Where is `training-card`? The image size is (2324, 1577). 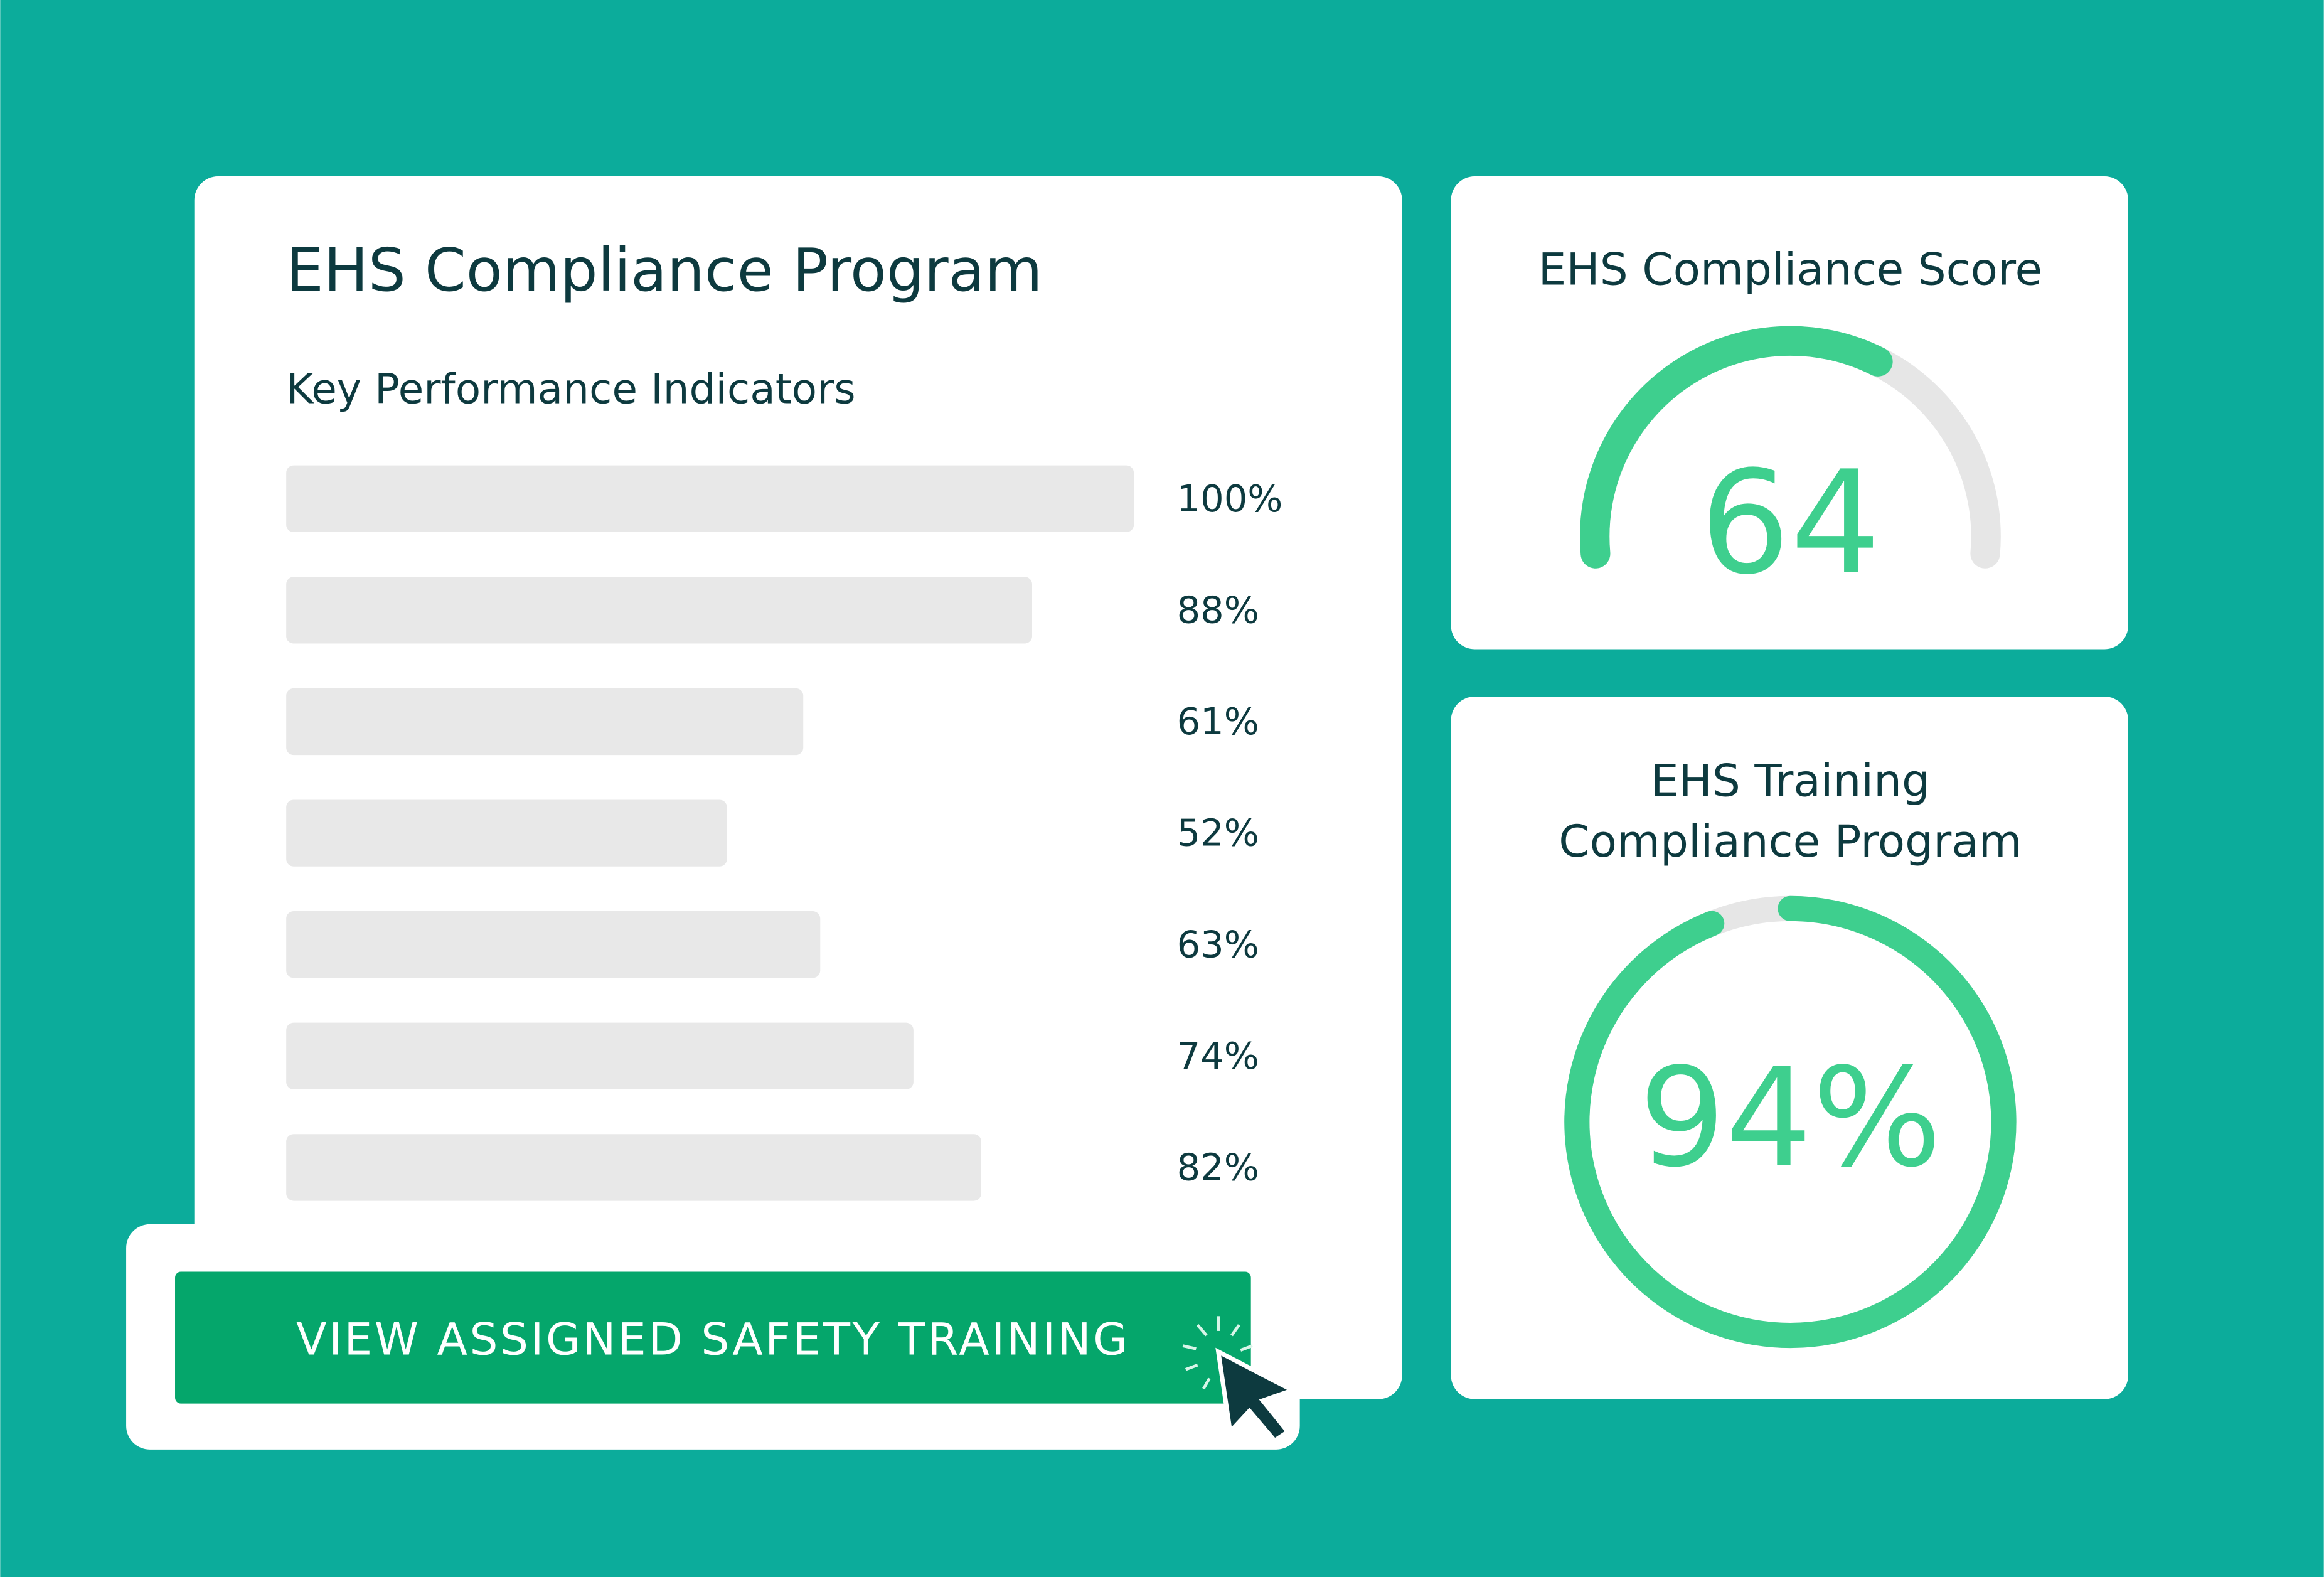
training-card is located at coordinates (1789, 1048).